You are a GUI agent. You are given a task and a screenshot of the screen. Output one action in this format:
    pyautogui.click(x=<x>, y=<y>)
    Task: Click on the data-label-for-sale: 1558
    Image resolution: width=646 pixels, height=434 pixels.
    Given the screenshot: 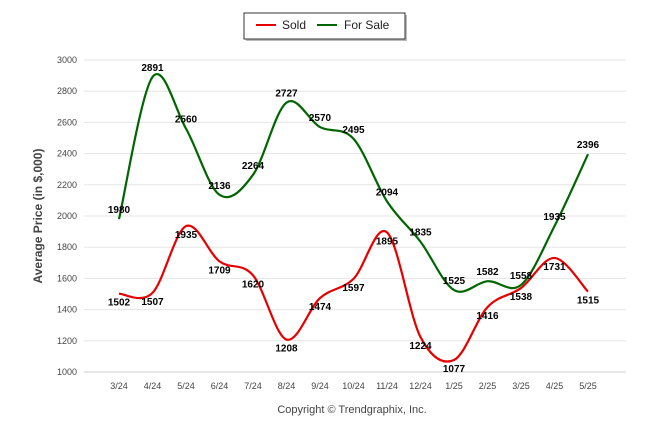 What is the action you would take?
    pyautogui.click(x=521, y=276)
    